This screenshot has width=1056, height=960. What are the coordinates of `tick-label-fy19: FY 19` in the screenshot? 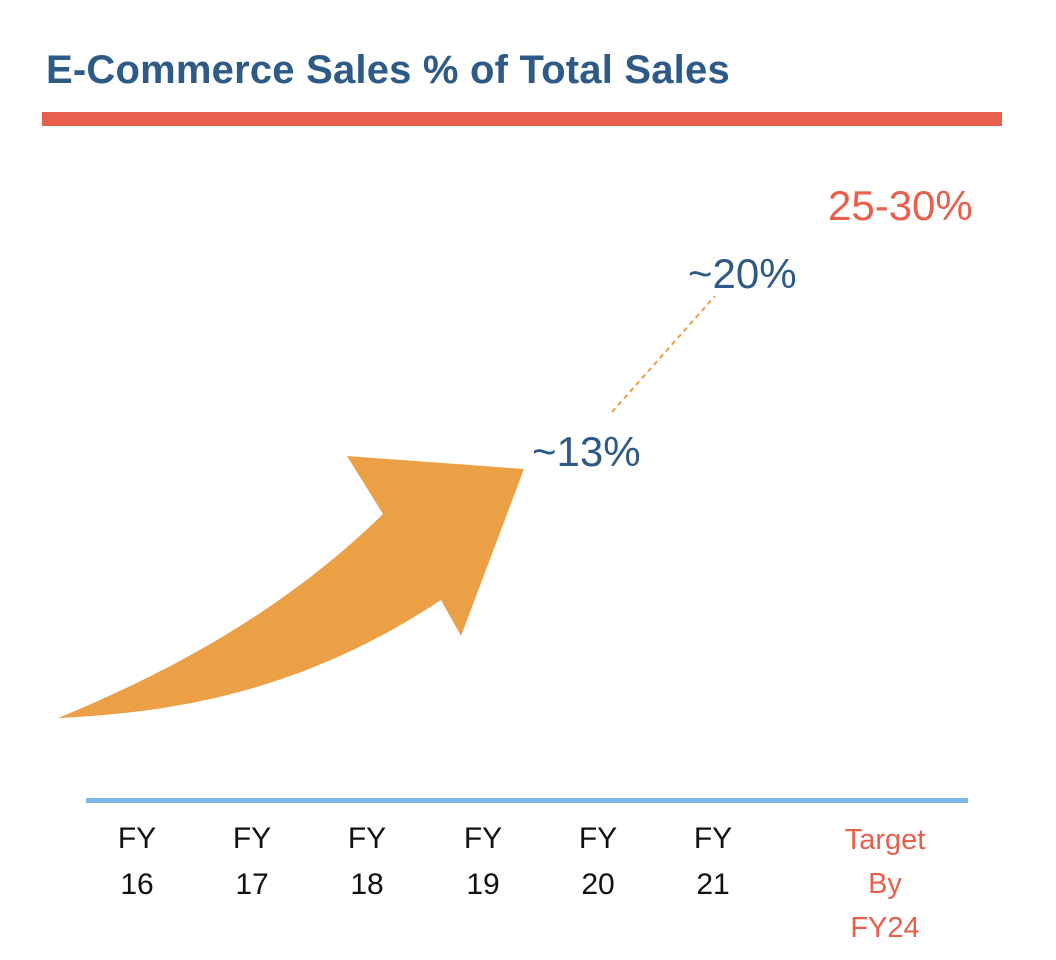 It's located at (483, 862).